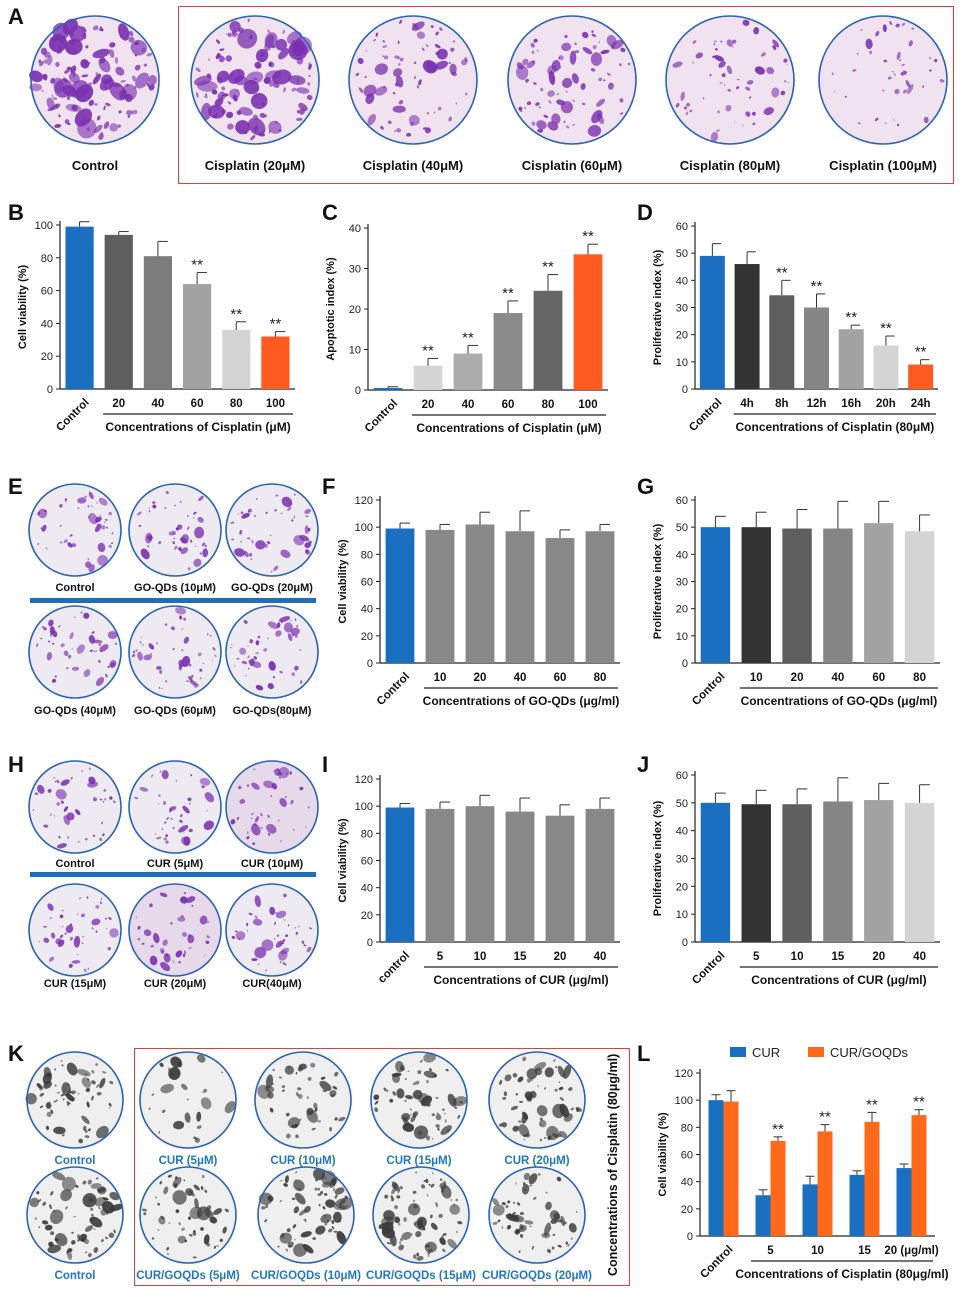 The width and height of the screenshot is (962, 1289). What do you see at coordinates (303, 1100) in the screenshot?
I see `dish-background` at bounding box center [303, 1100].